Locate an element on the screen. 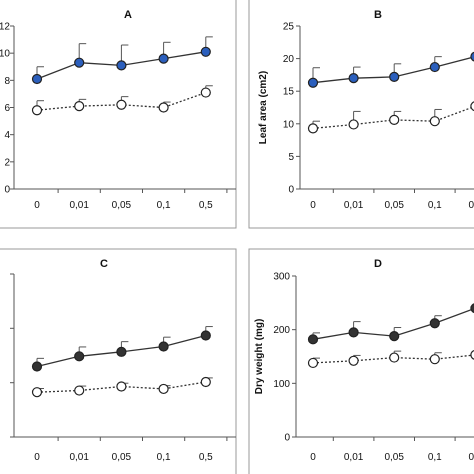  y-axis-label: Leaf area (cm2) is located at coordinates (263, 107).